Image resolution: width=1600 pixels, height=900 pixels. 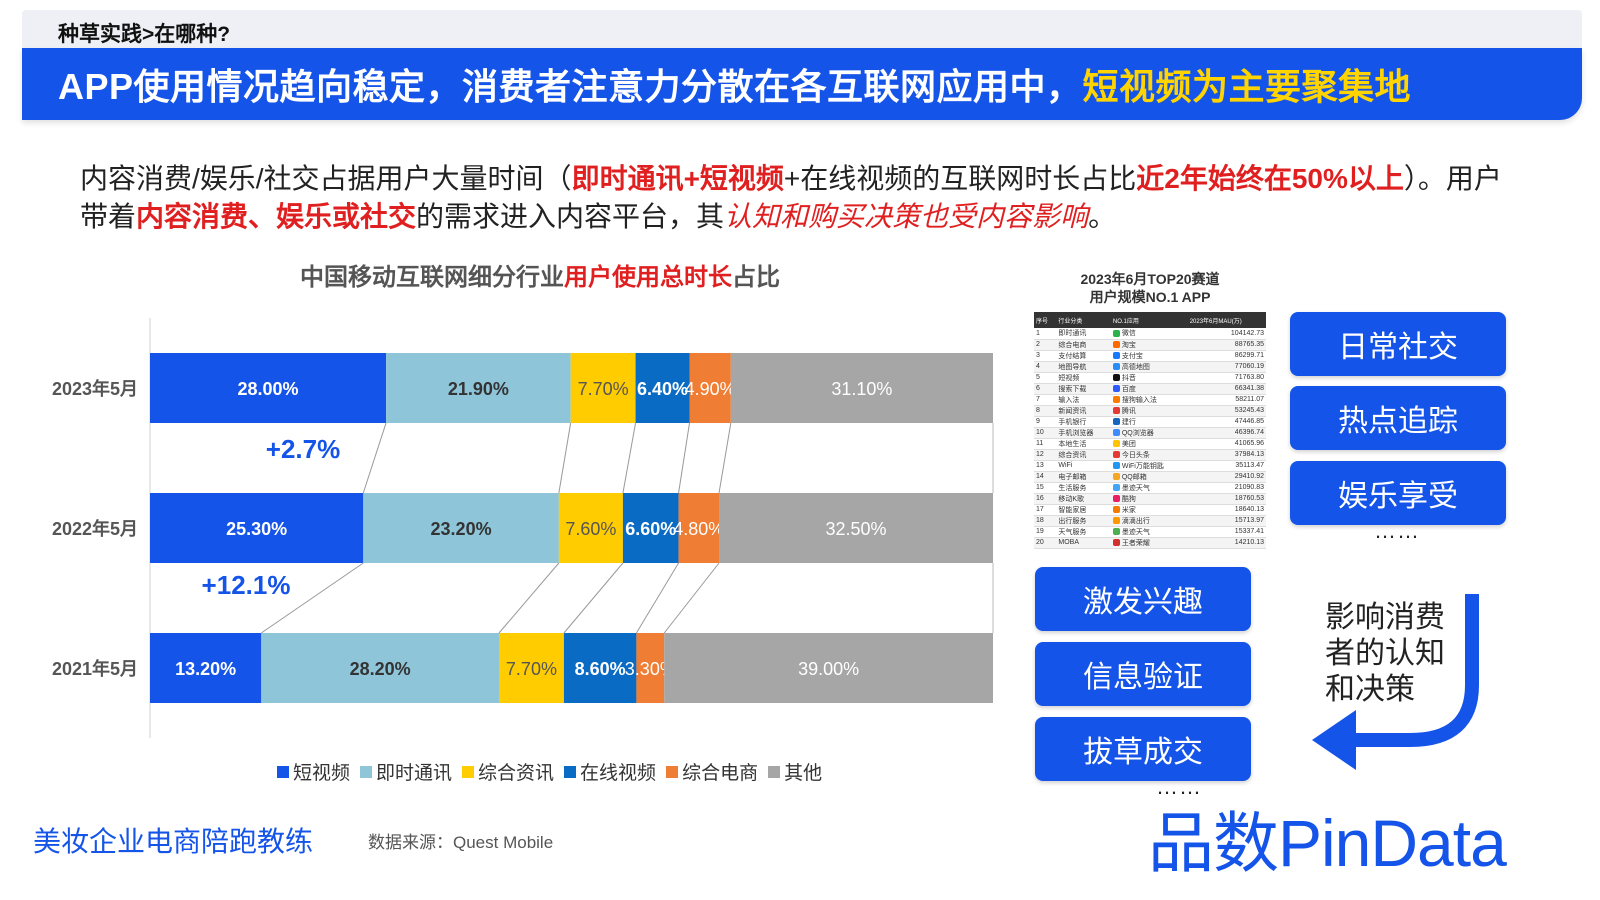 What do you see at coordinates (1083, 411) in the screenshot?
I see `table-cell: 新闻资讯` at bounding box center [1083, 411].